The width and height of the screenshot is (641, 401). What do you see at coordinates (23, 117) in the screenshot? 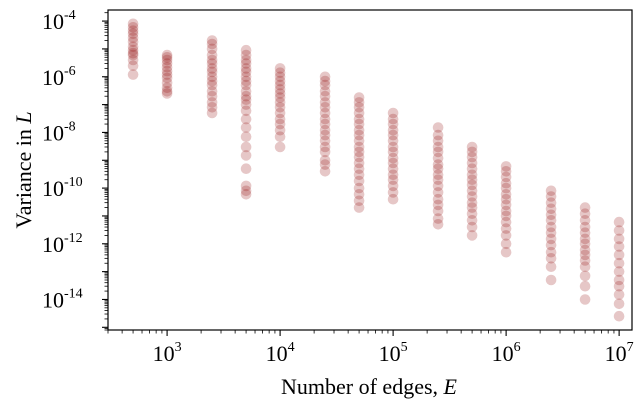
I see `y-axis-title-variable: L` at bounding box center [23, 117].